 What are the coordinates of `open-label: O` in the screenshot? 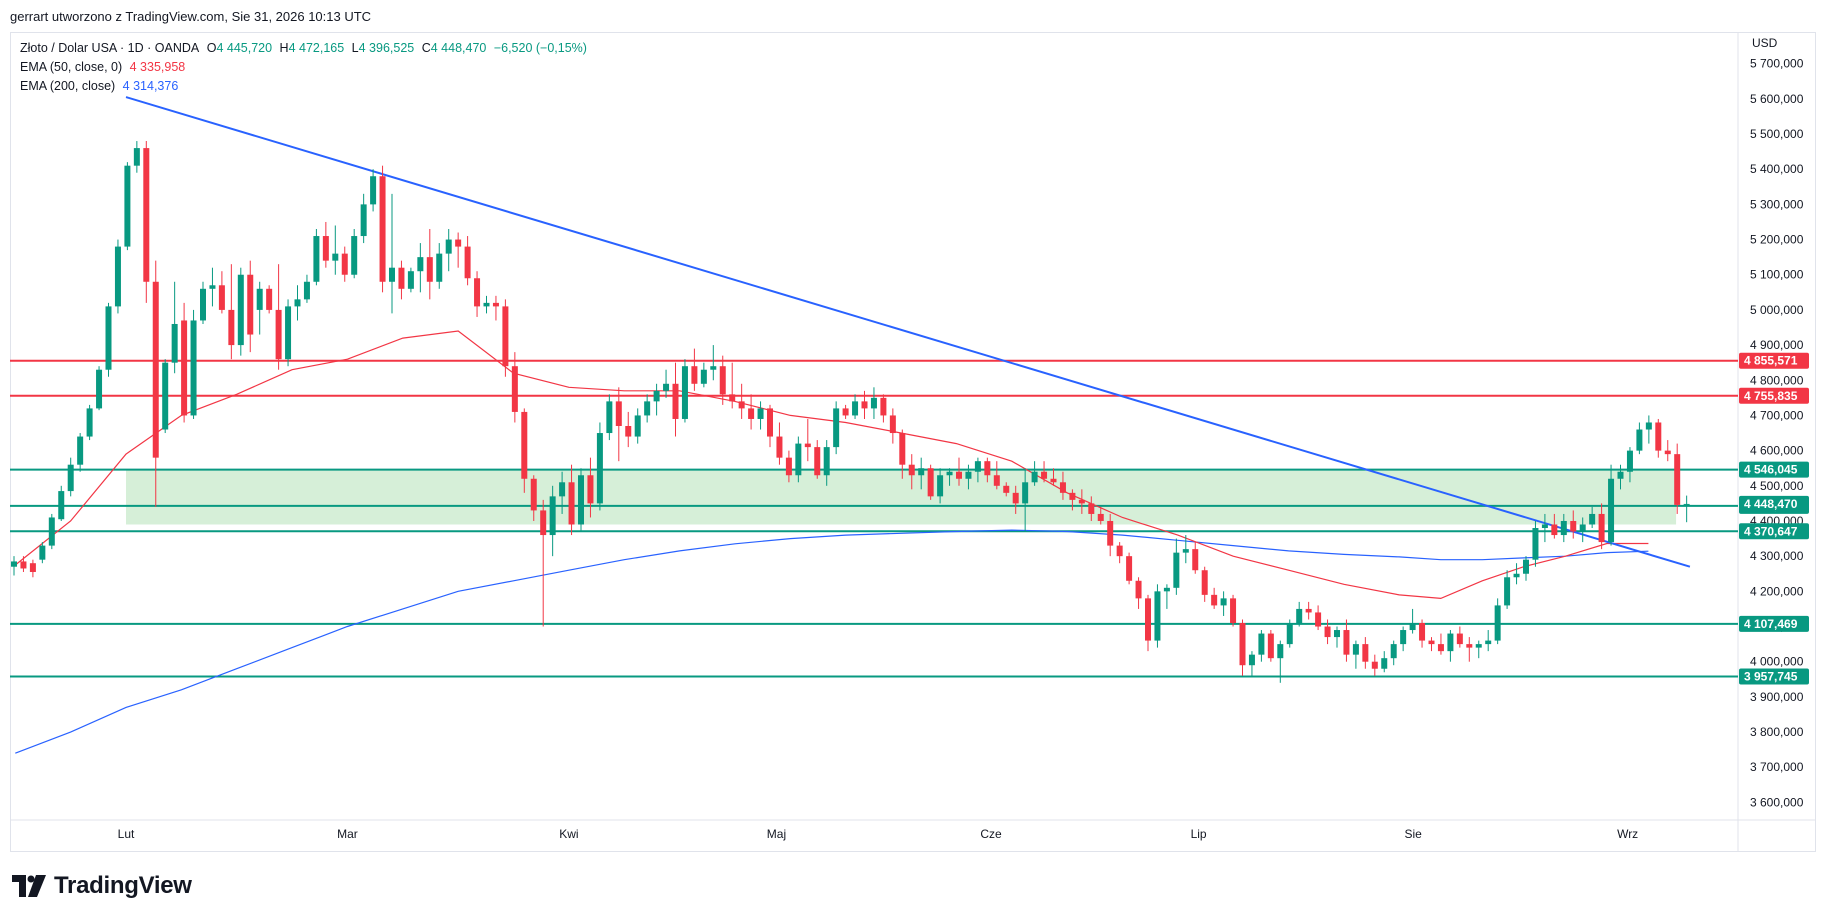 It's located at (211, 48).